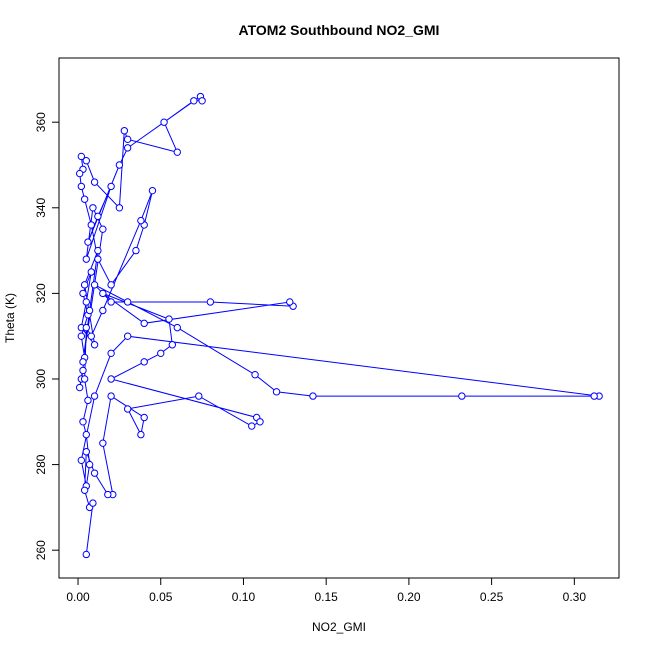 Image resolution: width=650 pixels, height=655 pixels. I want to click on chart-title: ATOM2 Southbound NO2_GMI, so click(339, 30).